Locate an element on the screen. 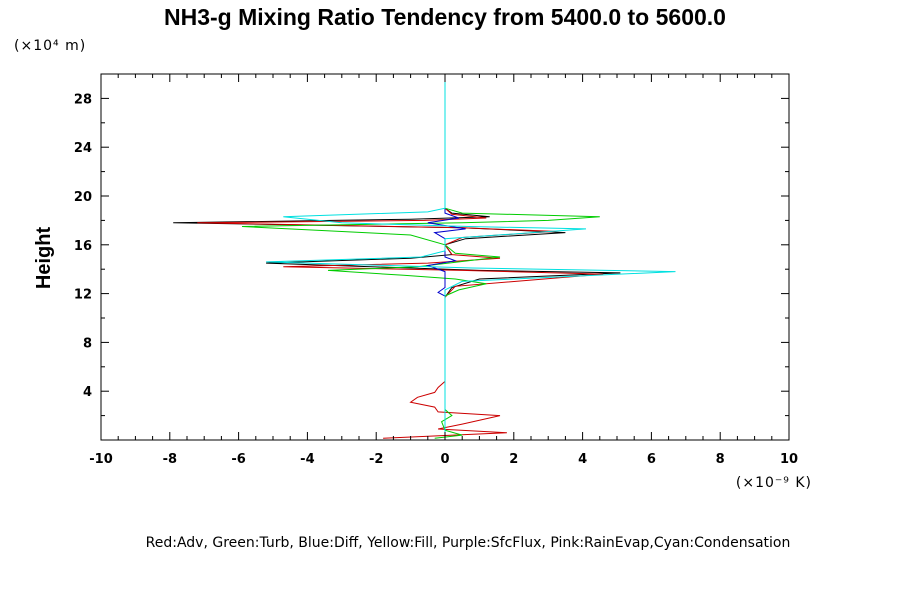 The width and height of the screenshot is (900, 600). y-tick-label: 12 is located at coordinates (83, 295).